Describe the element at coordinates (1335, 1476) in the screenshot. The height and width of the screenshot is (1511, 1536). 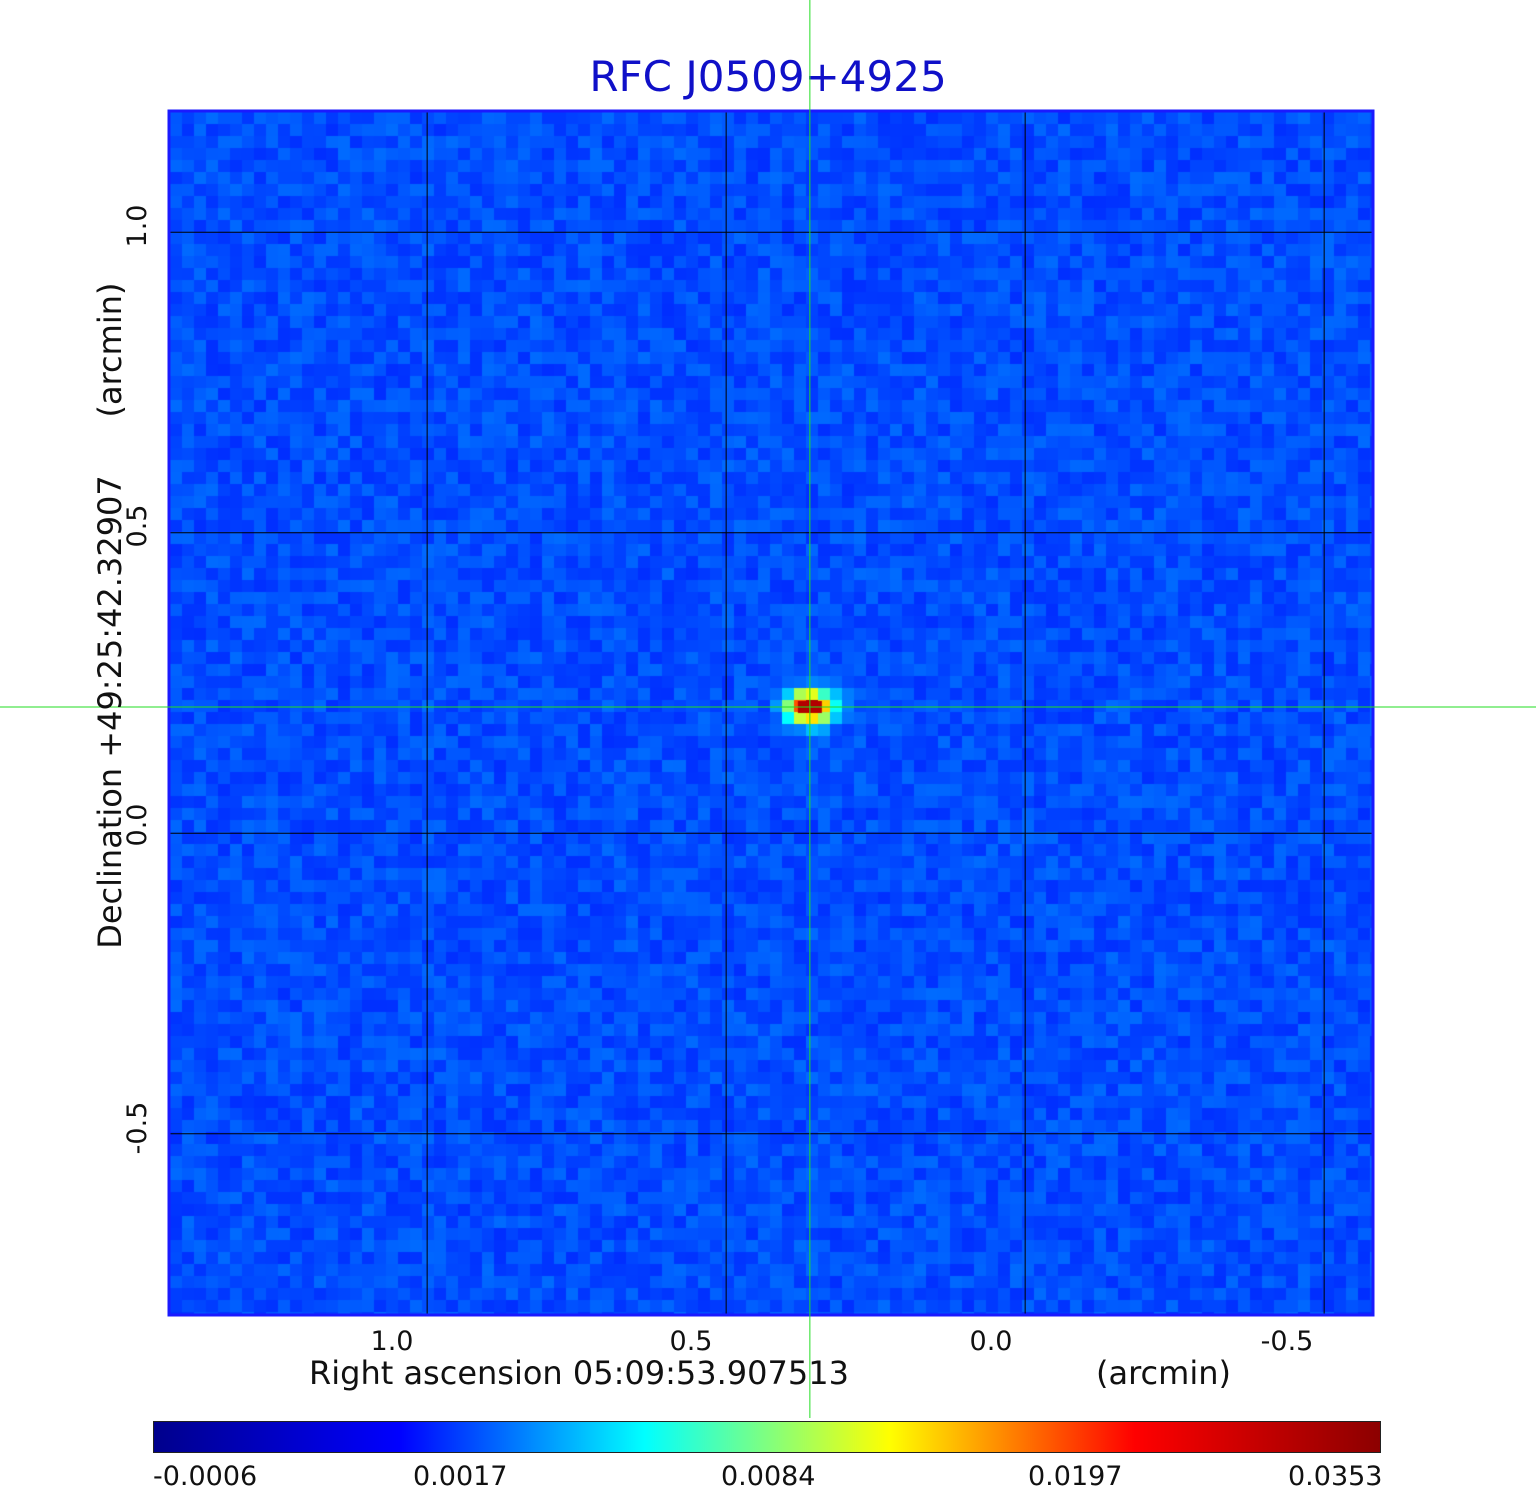
I see `colorbar-tick-label: 0.0353` at that location.